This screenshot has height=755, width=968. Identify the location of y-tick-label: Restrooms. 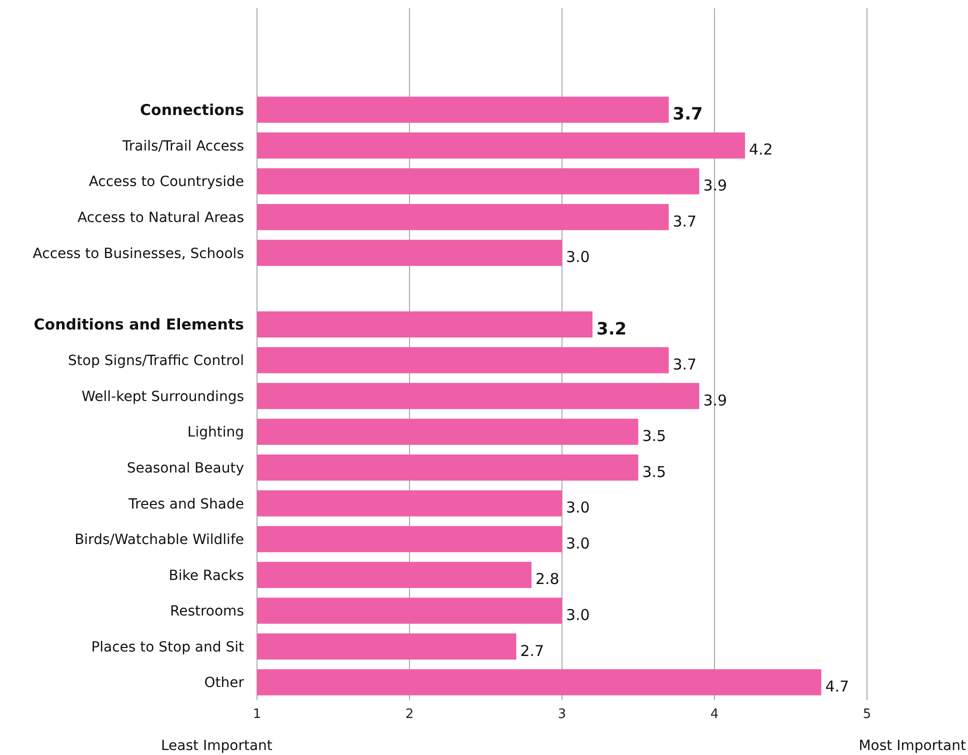
(207, 612).